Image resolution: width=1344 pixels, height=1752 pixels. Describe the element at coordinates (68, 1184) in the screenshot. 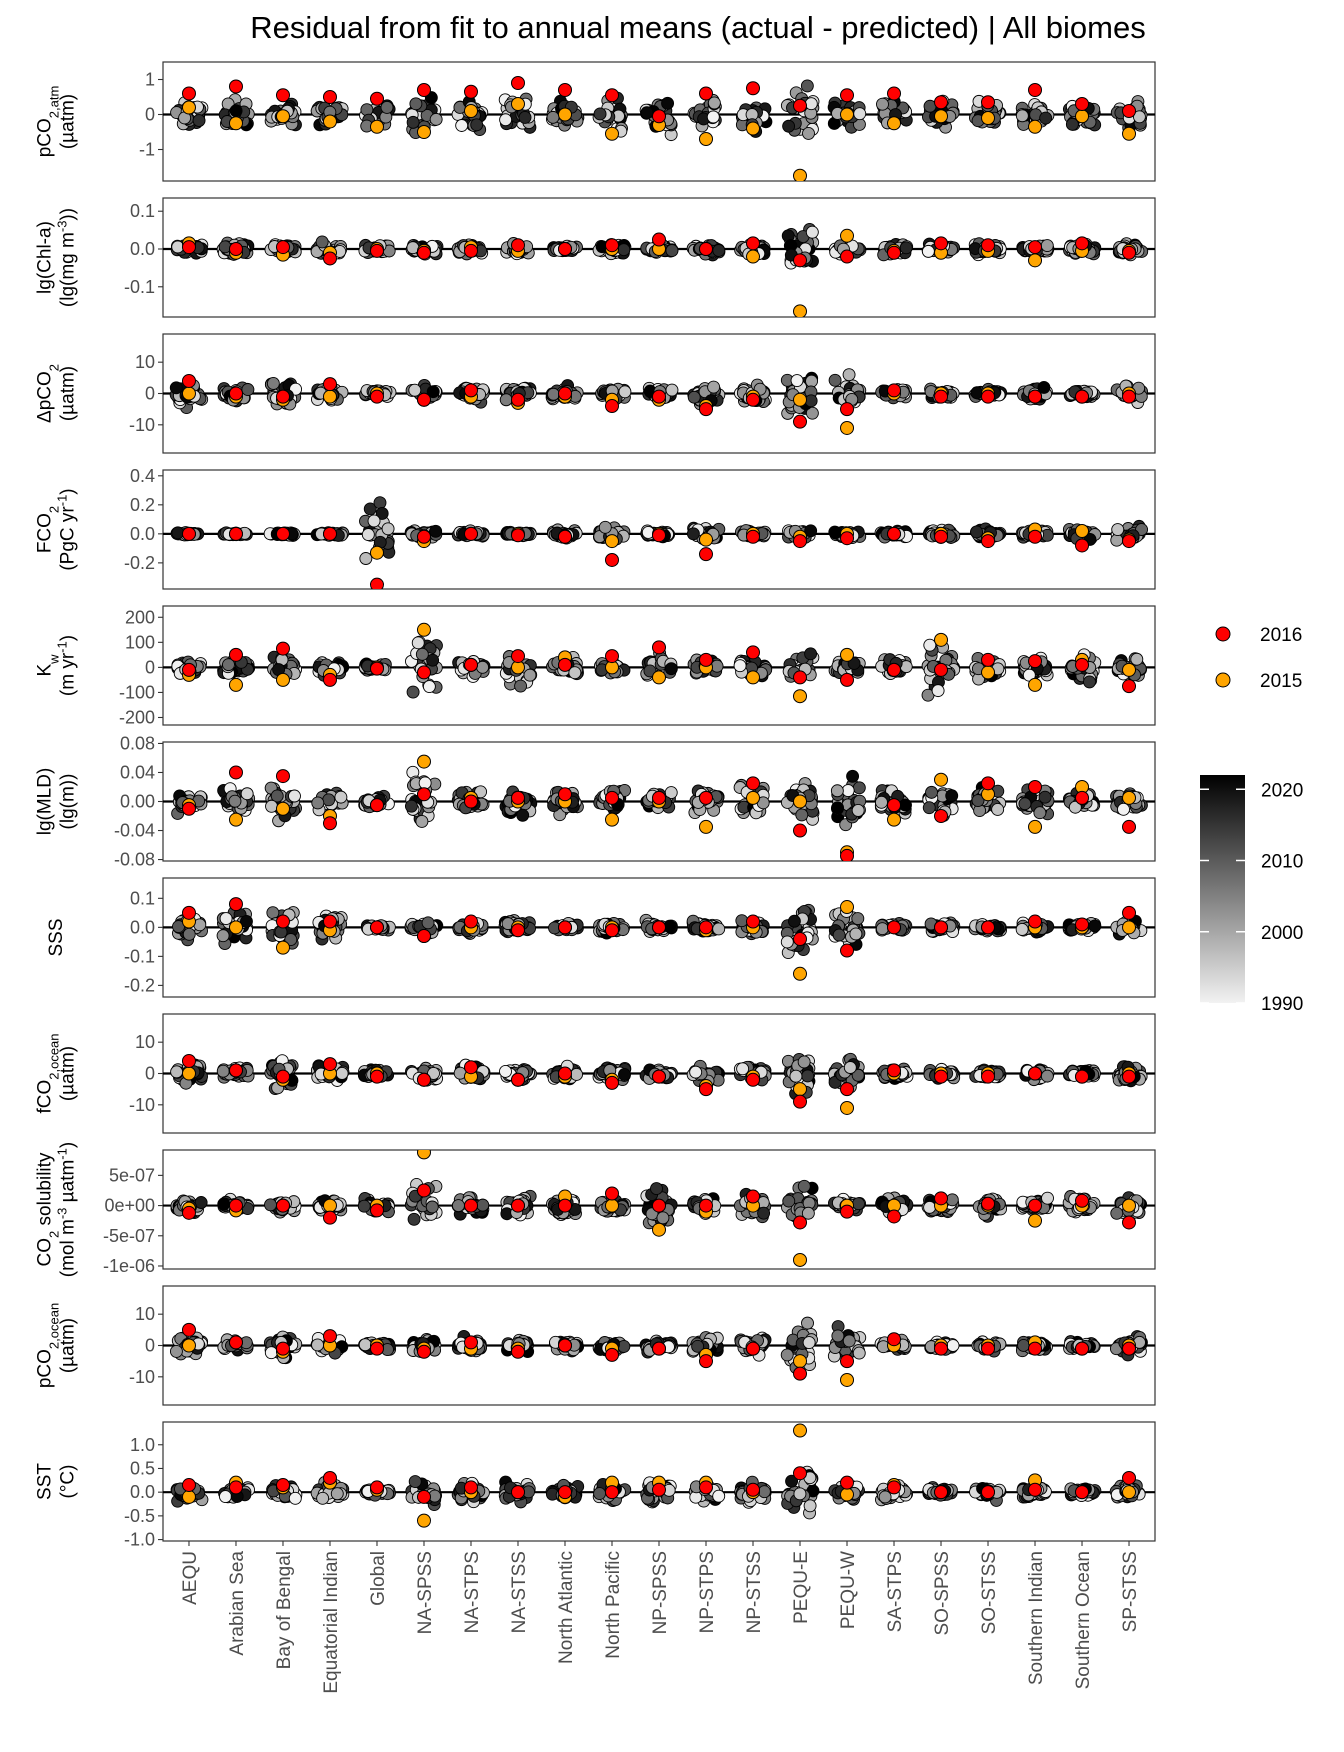

I see `y-axis-label-part: µatm` at that location.